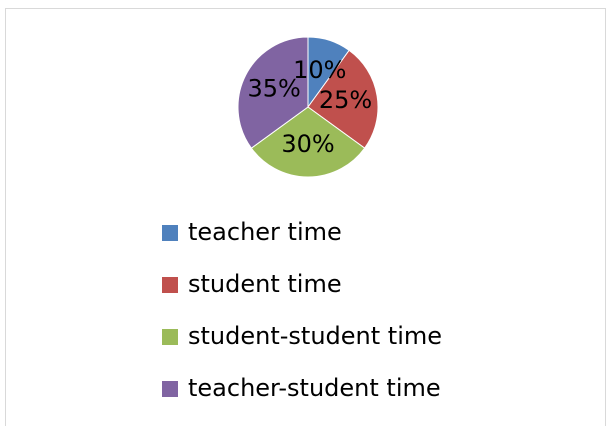  I want to click on data-label: 30%, so click(307, 144).